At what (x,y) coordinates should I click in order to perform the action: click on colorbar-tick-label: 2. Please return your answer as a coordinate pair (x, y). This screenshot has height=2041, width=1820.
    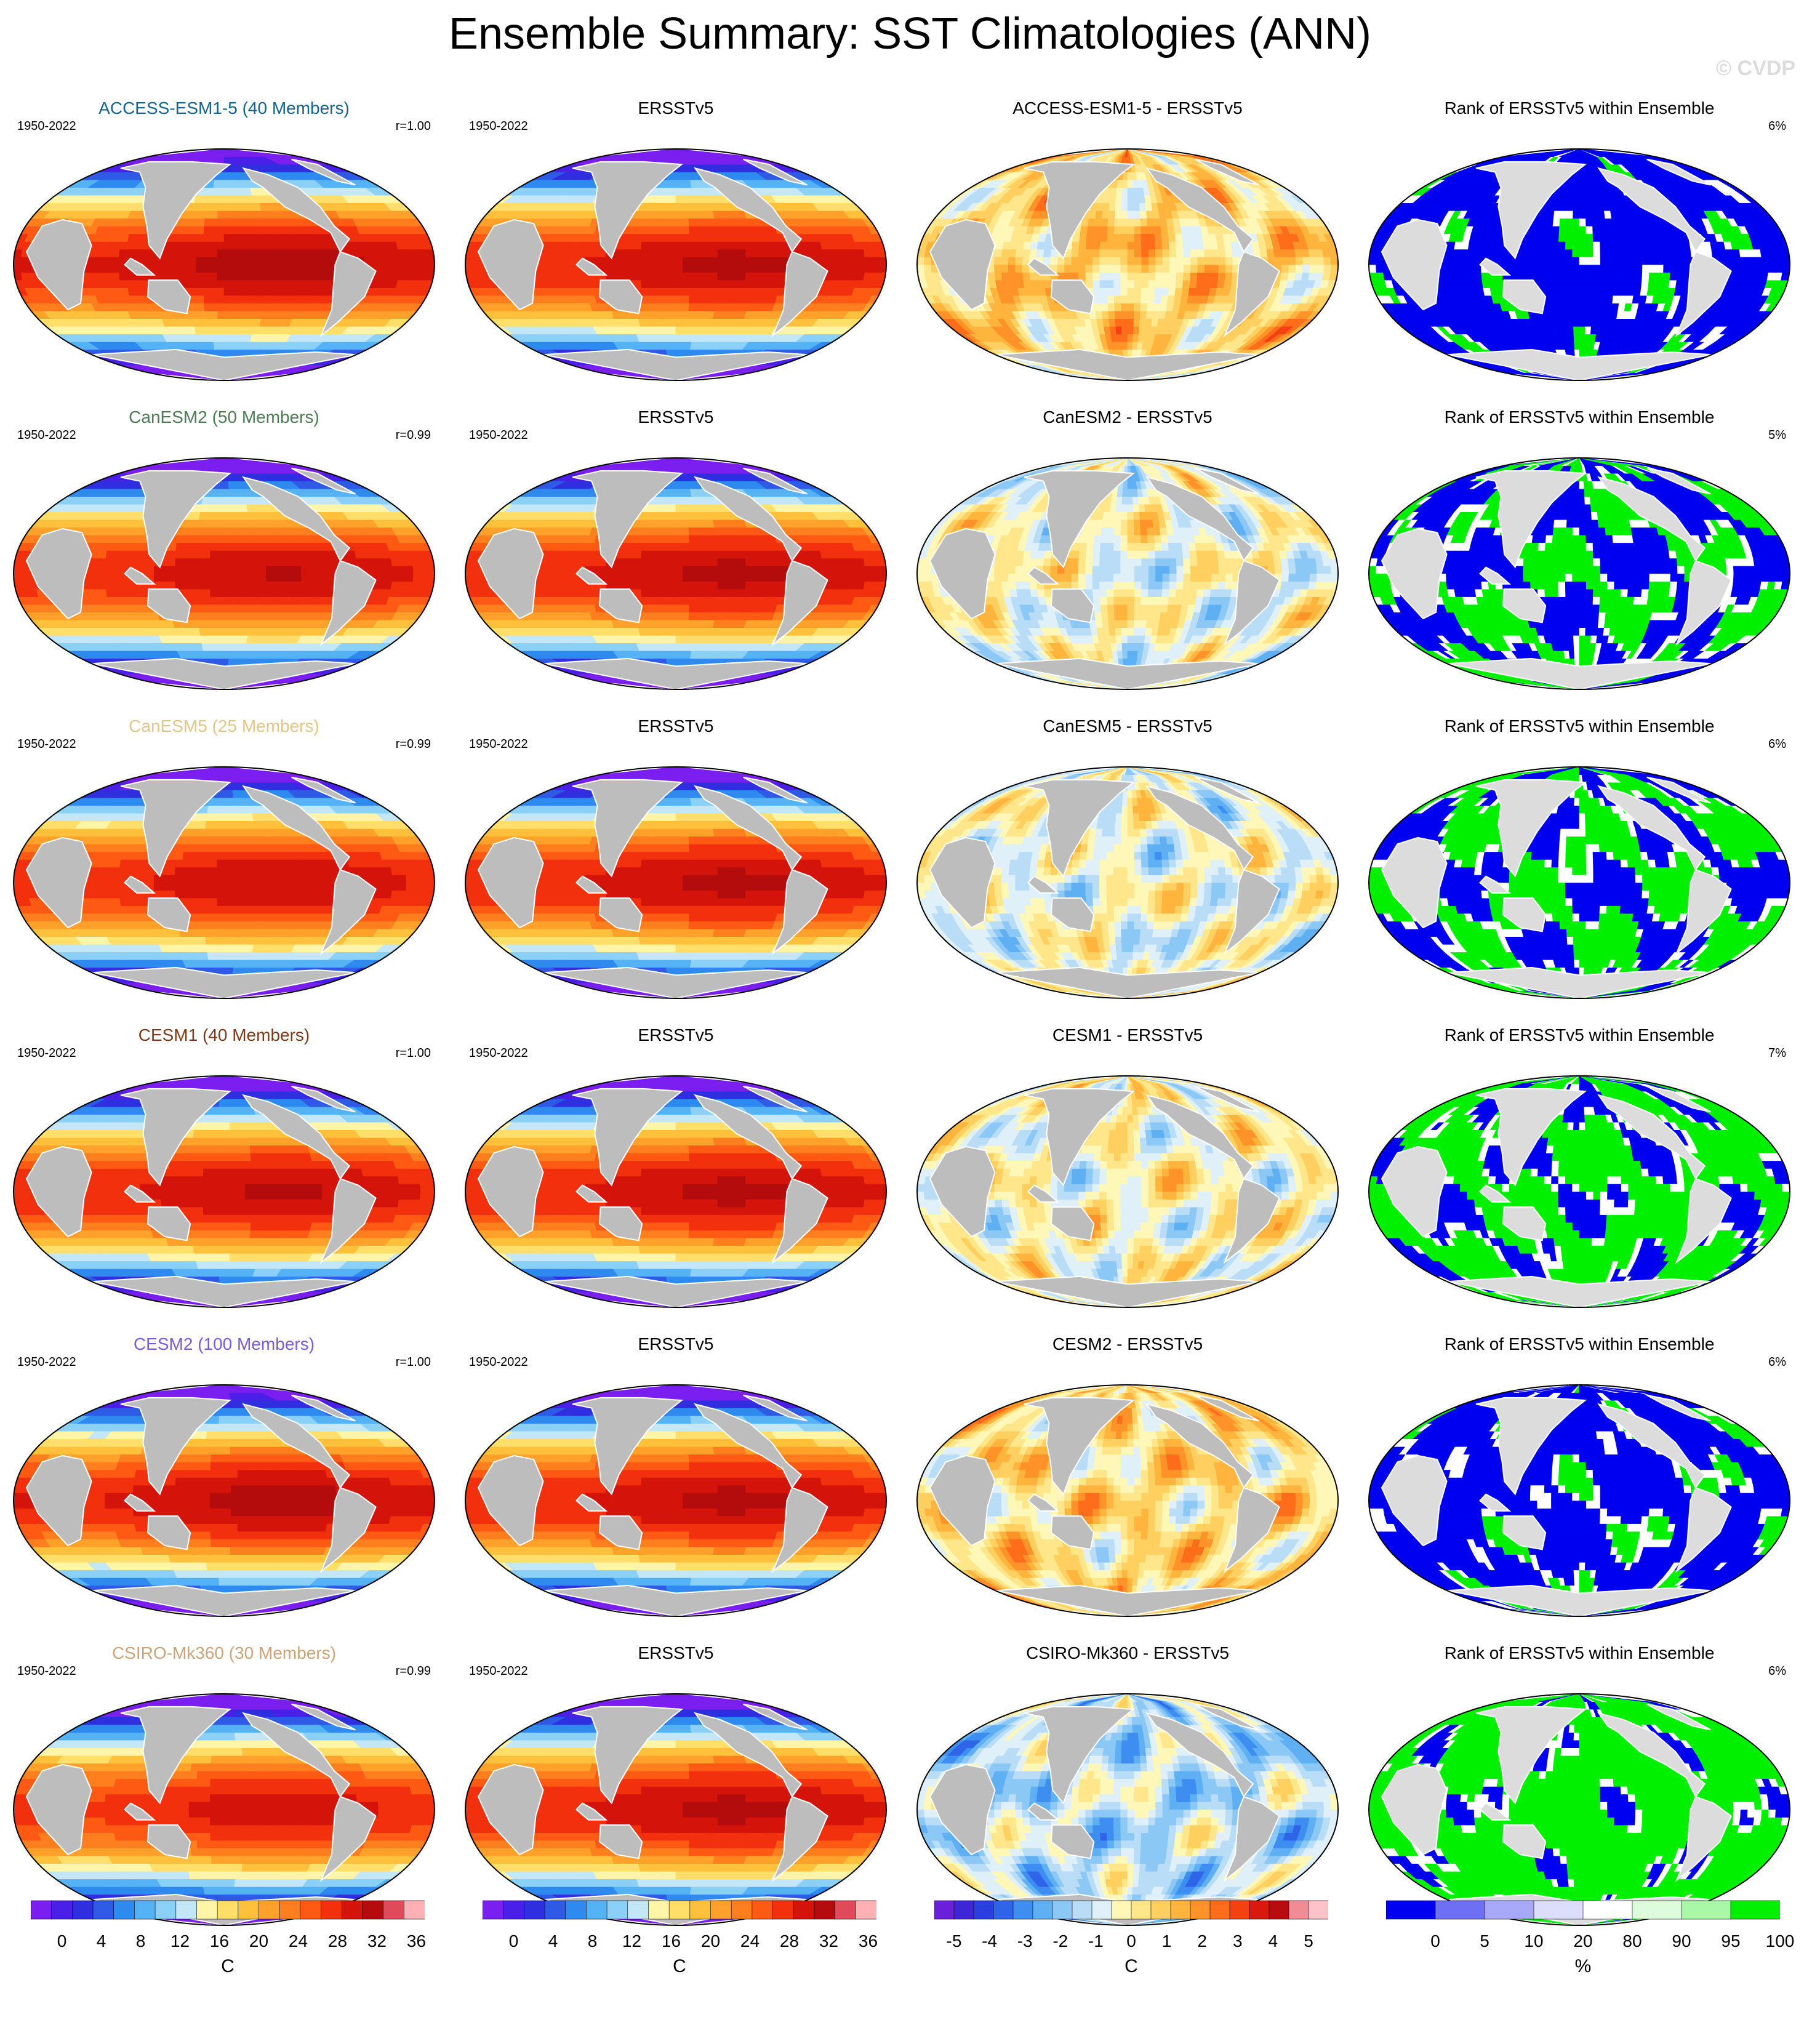
    Looking at the image, I should click on (1202, 1941).